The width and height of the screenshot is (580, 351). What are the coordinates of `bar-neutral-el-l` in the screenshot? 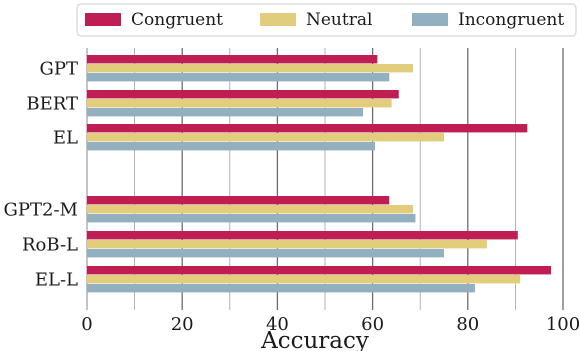 It's located at (304, 279).